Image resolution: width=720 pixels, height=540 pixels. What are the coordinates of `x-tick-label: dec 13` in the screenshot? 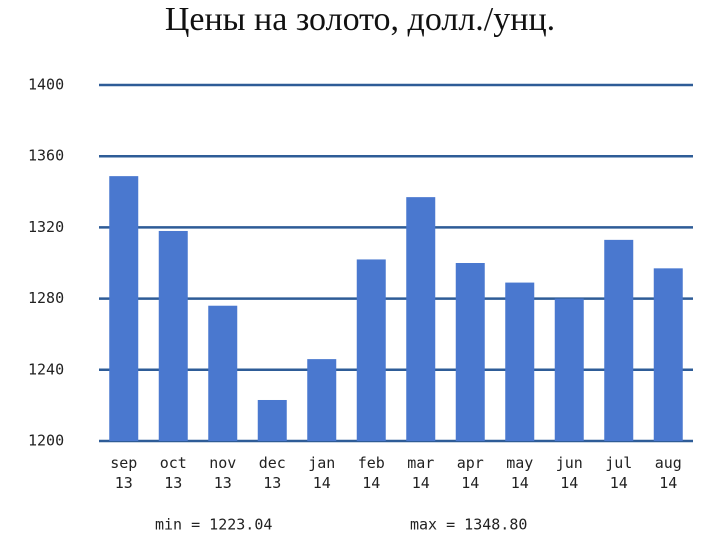 It's located at (272, 473).